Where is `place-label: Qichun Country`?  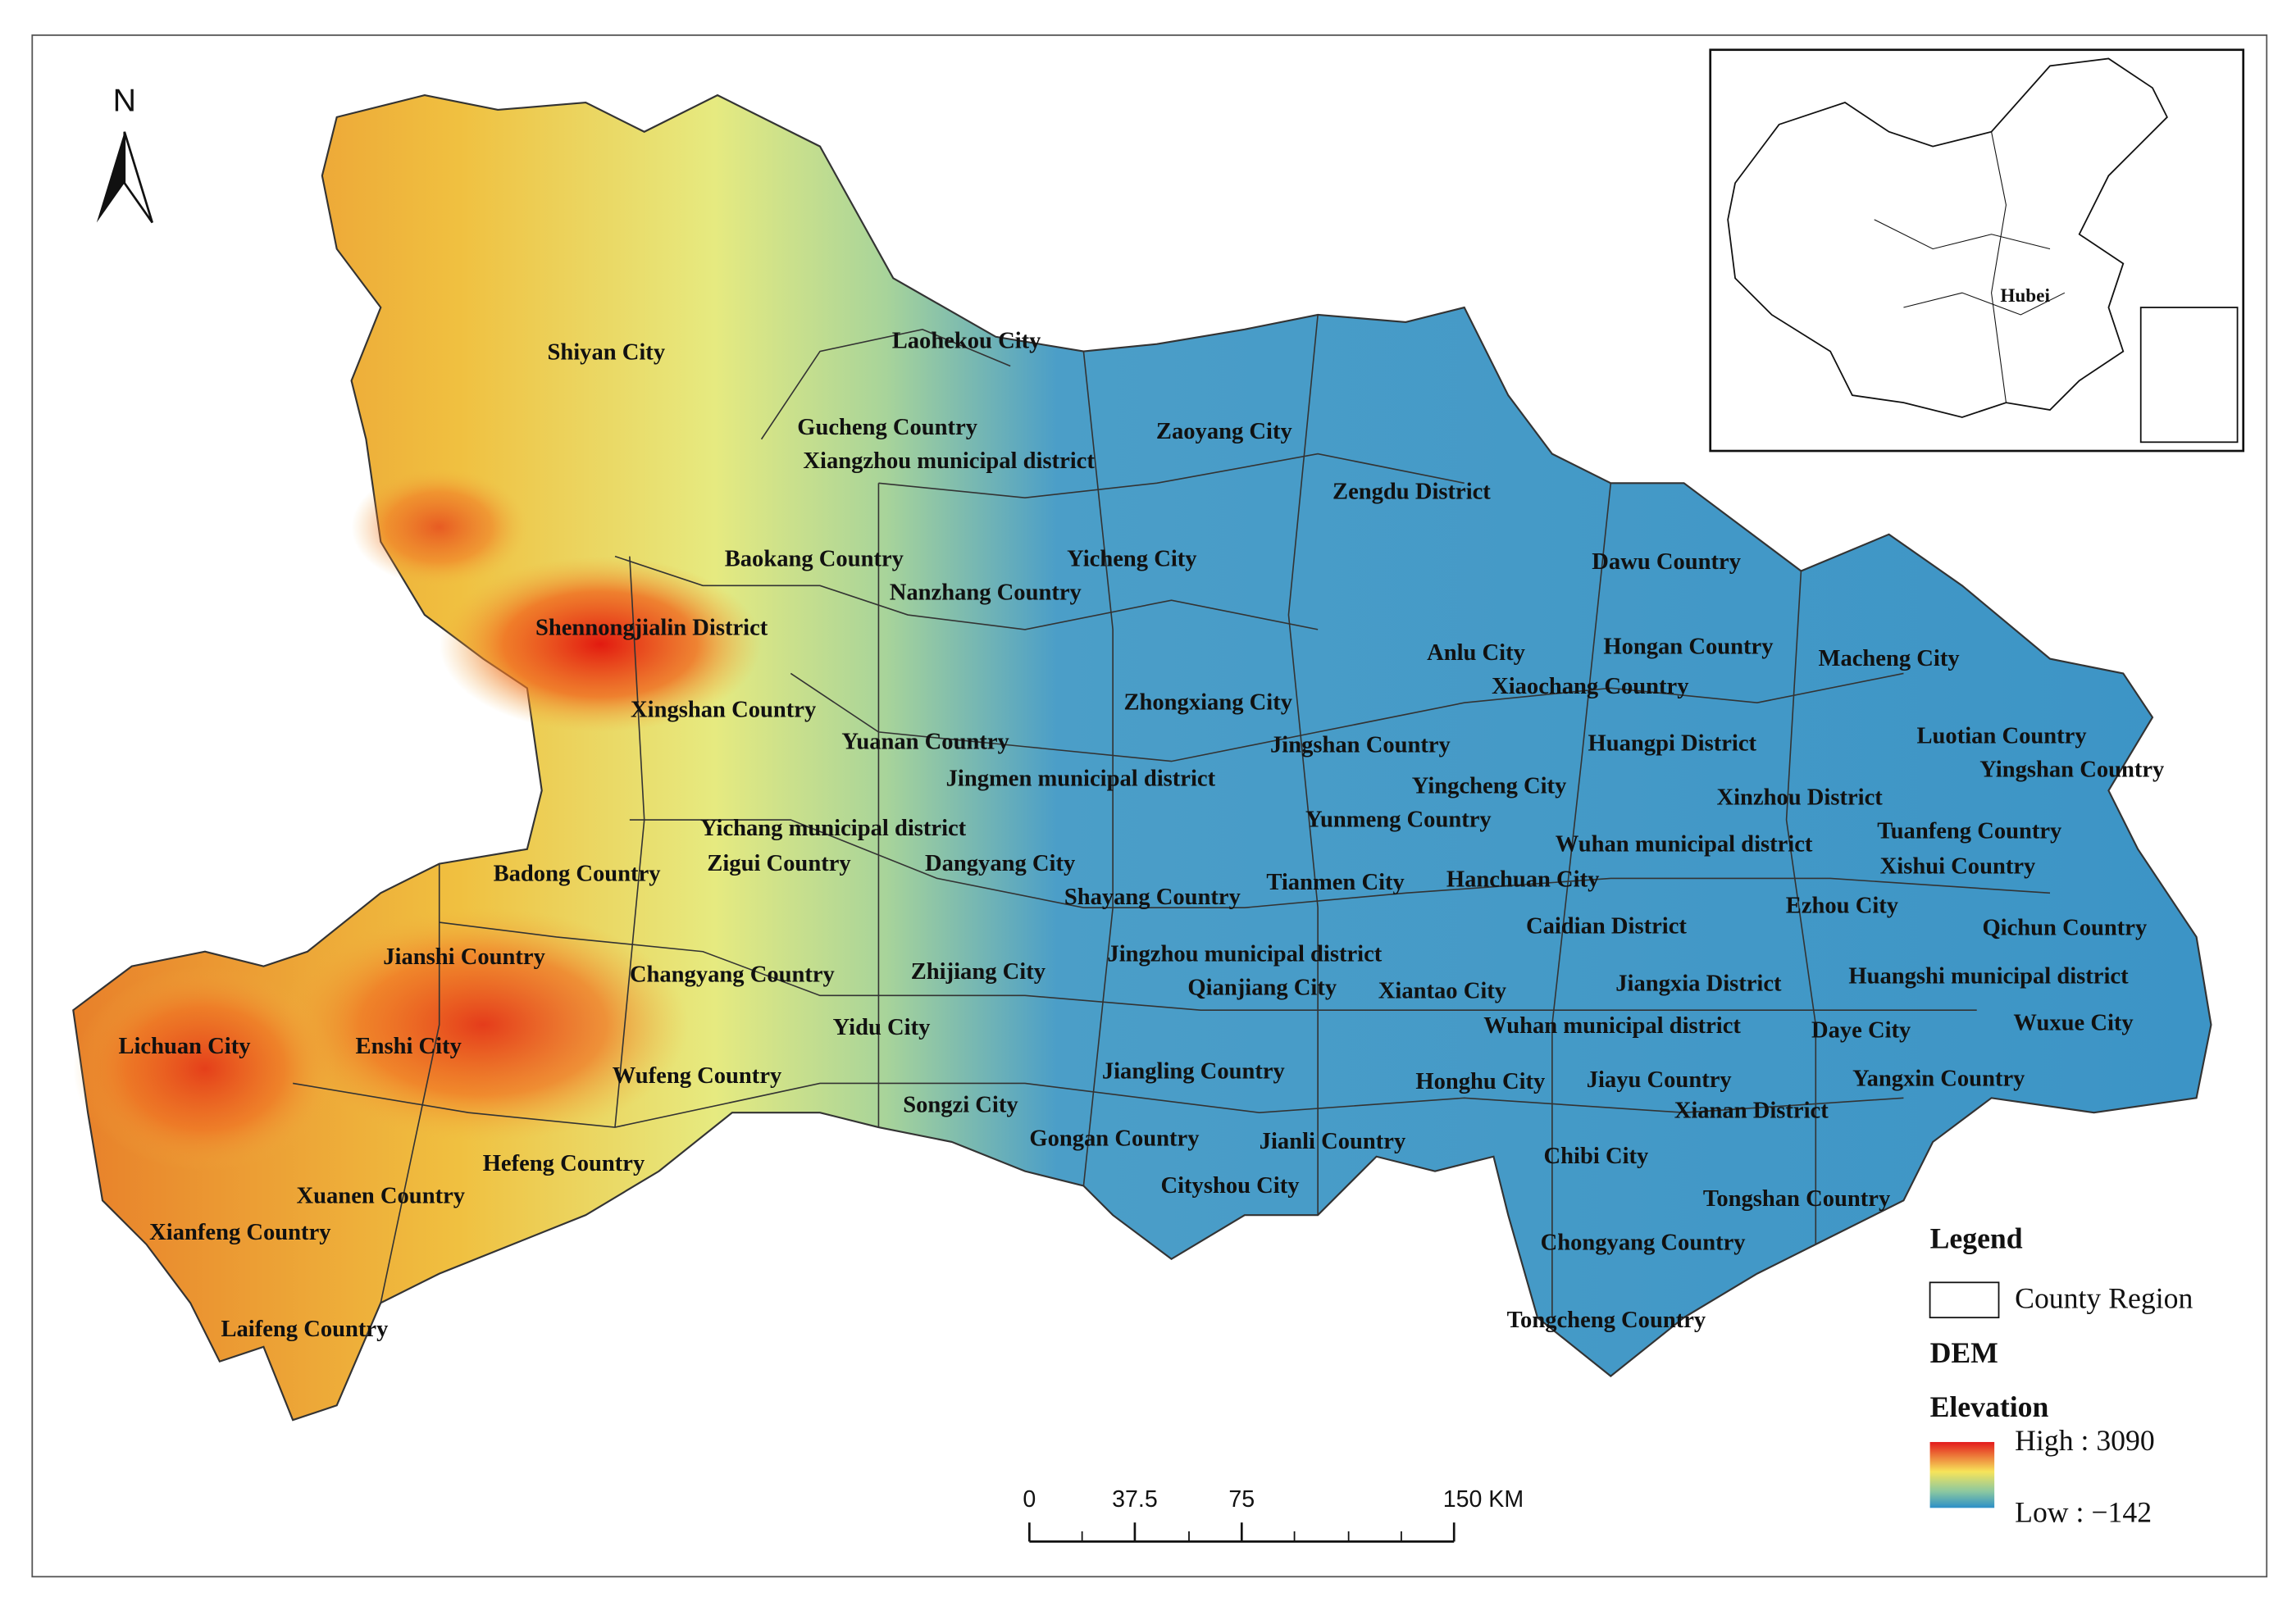
place-label: Qichun Country is located at coordinates (2064, 928).